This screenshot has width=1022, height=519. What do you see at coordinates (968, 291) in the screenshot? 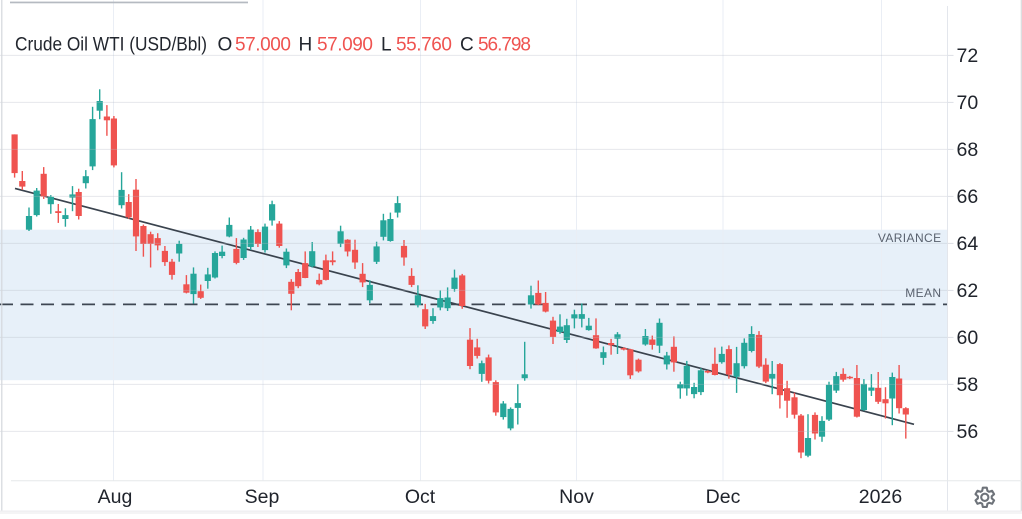
I see `svg-text: 62` at bounding box center [968, 291].